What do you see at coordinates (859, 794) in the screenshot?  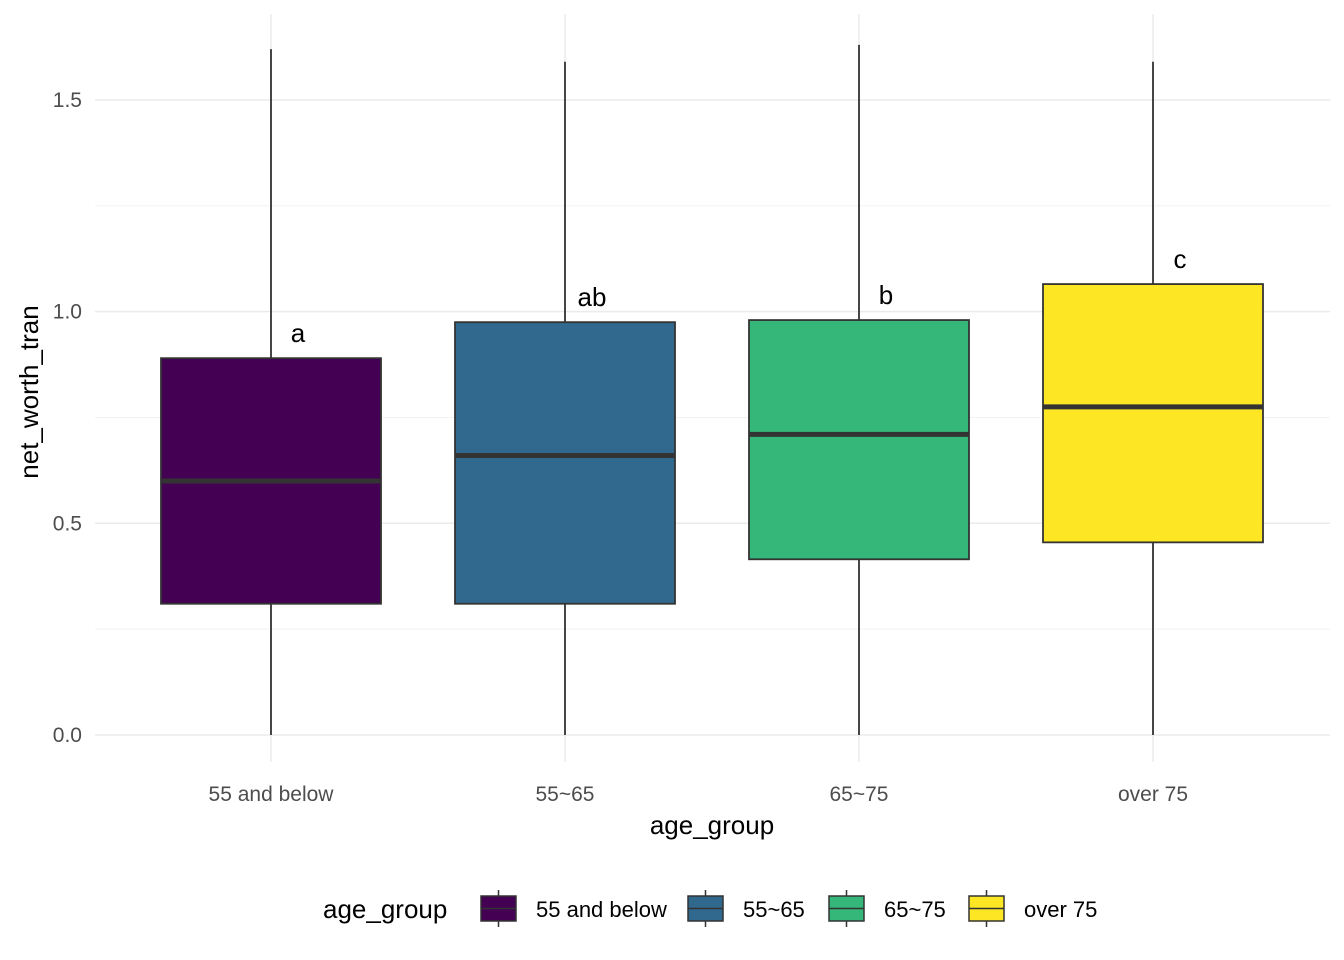 I see `x-tick-label: 65~75` at bounding box center [859, 794].